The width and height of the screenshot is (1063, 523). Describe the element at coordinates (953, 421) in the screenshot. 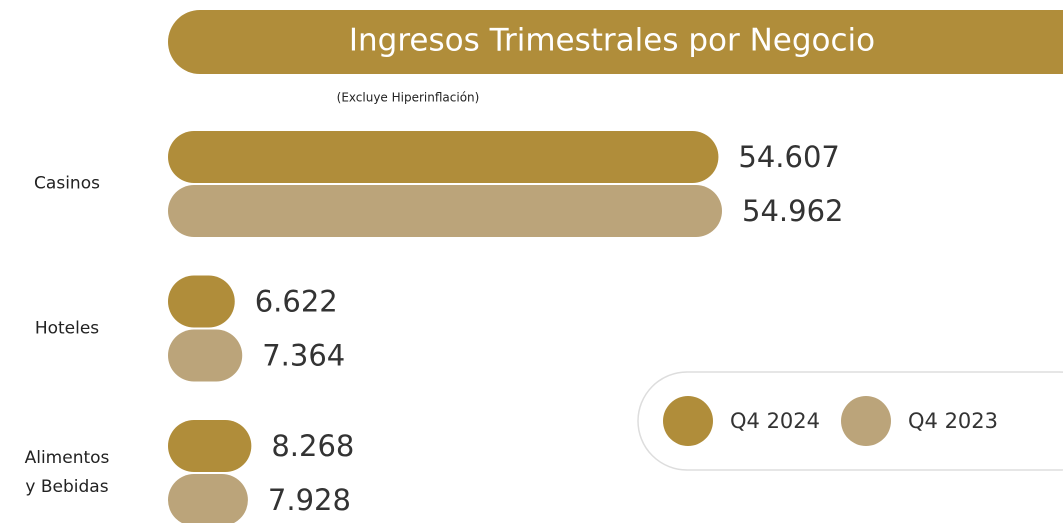

I see `legend-label: Q4 2023` at that location.